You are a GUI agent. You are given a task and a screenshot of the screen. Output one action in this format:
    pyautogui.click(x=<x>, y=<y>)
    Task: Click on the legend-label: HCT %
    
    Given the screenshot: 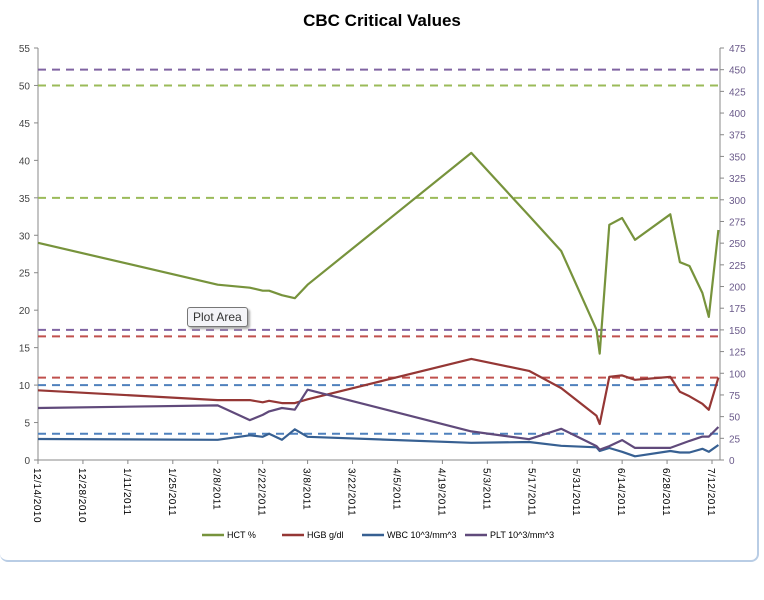 What is the action you would take?
    pyautogui.click(x=241, y=535)
    